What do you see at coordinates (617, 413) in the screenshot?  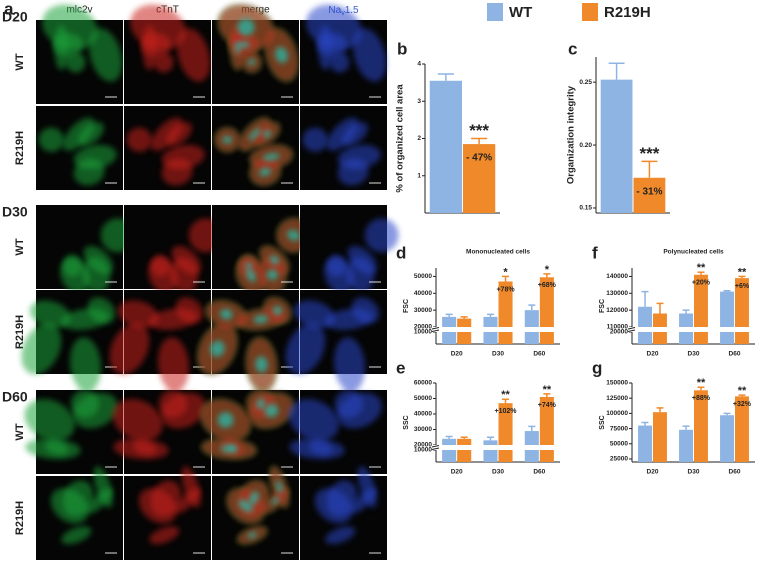 I see `y-tick-label: 100000` at bounding box center [617, 413].